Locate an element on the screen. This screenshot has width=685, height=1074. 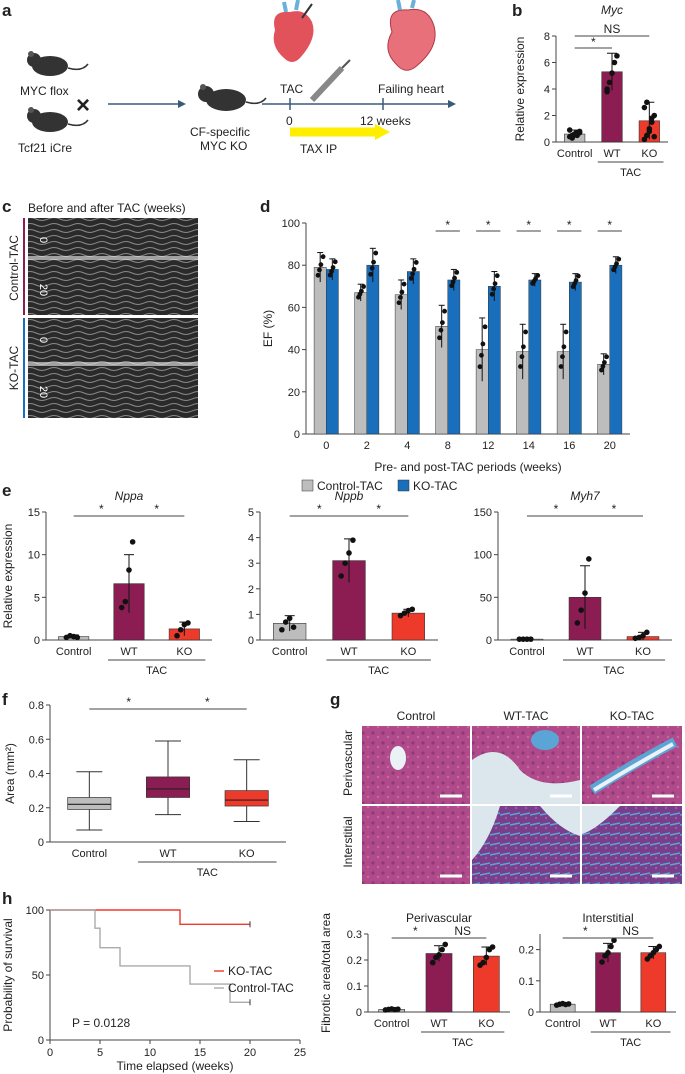
timepoint-0: 0 is located at coordinates (289, 121).